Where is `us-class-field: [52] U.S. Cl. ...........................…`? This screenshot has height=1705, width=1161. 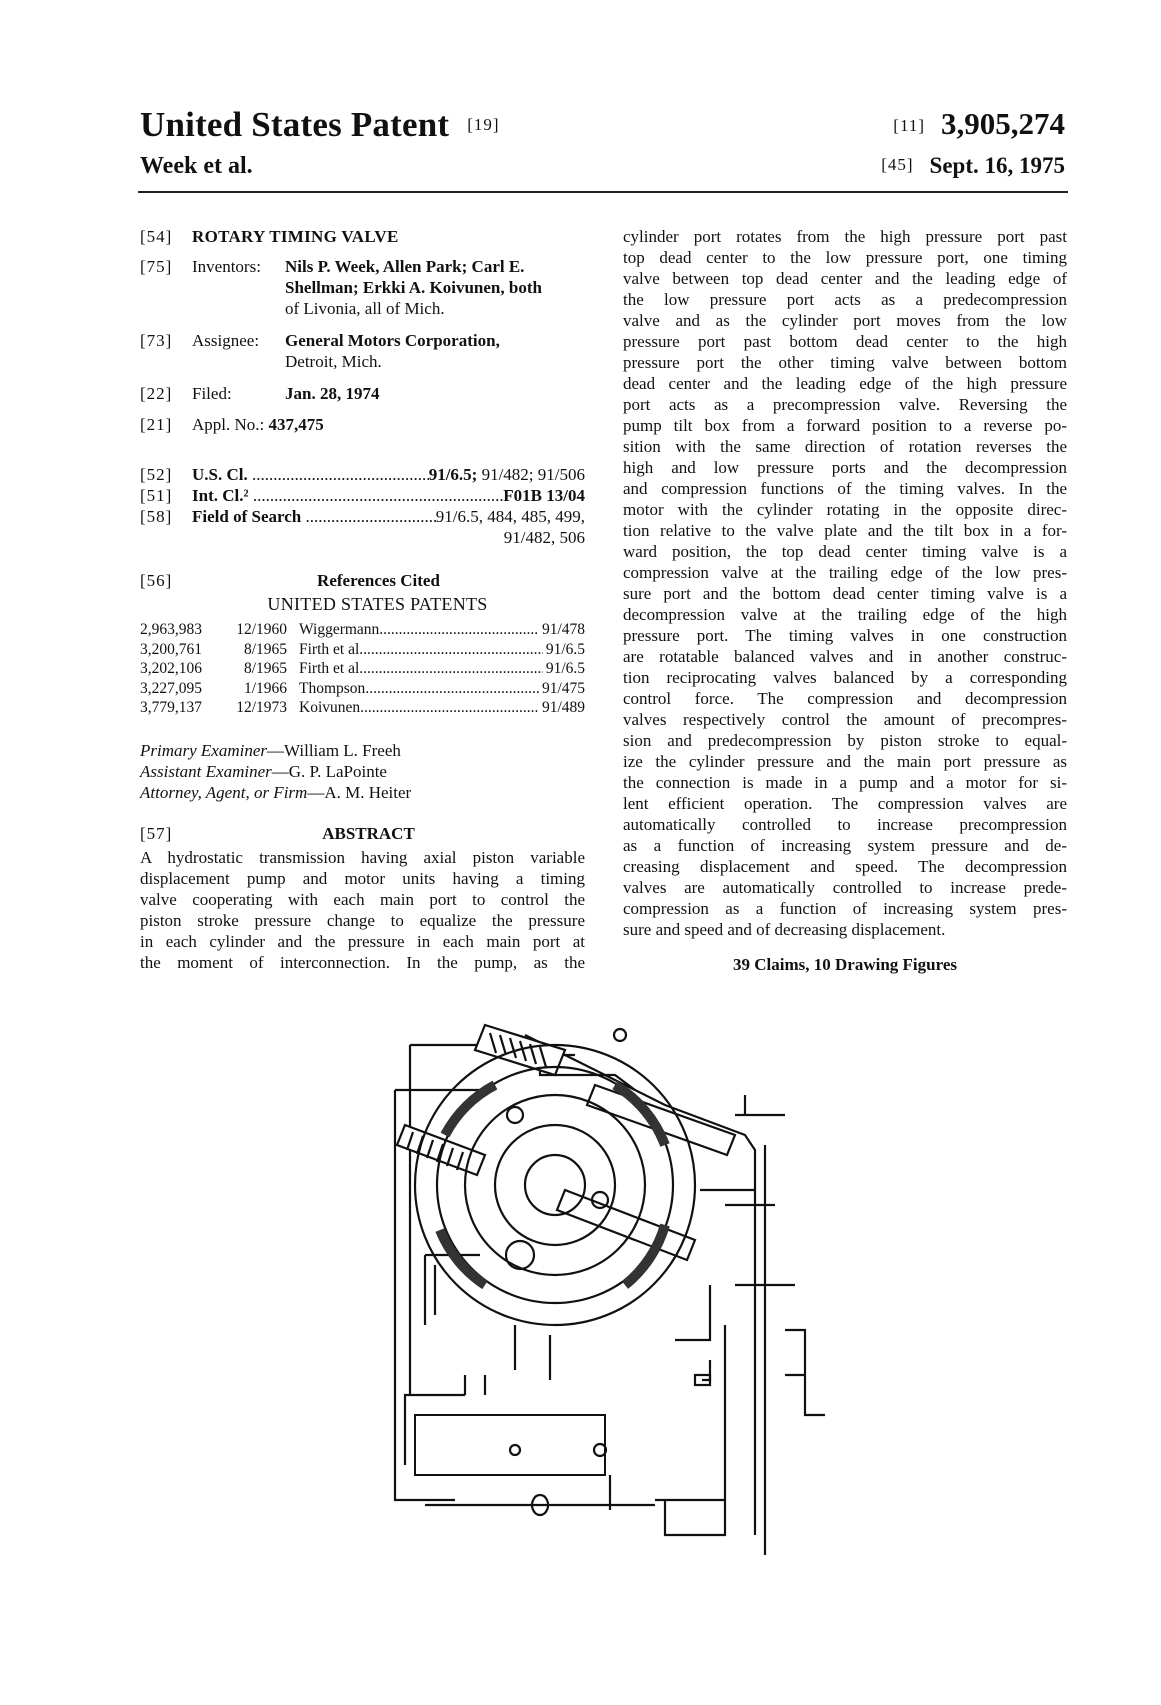 us-class-field: [52] U.S. Cl. ...........................… is located at coordinates (362, 474).